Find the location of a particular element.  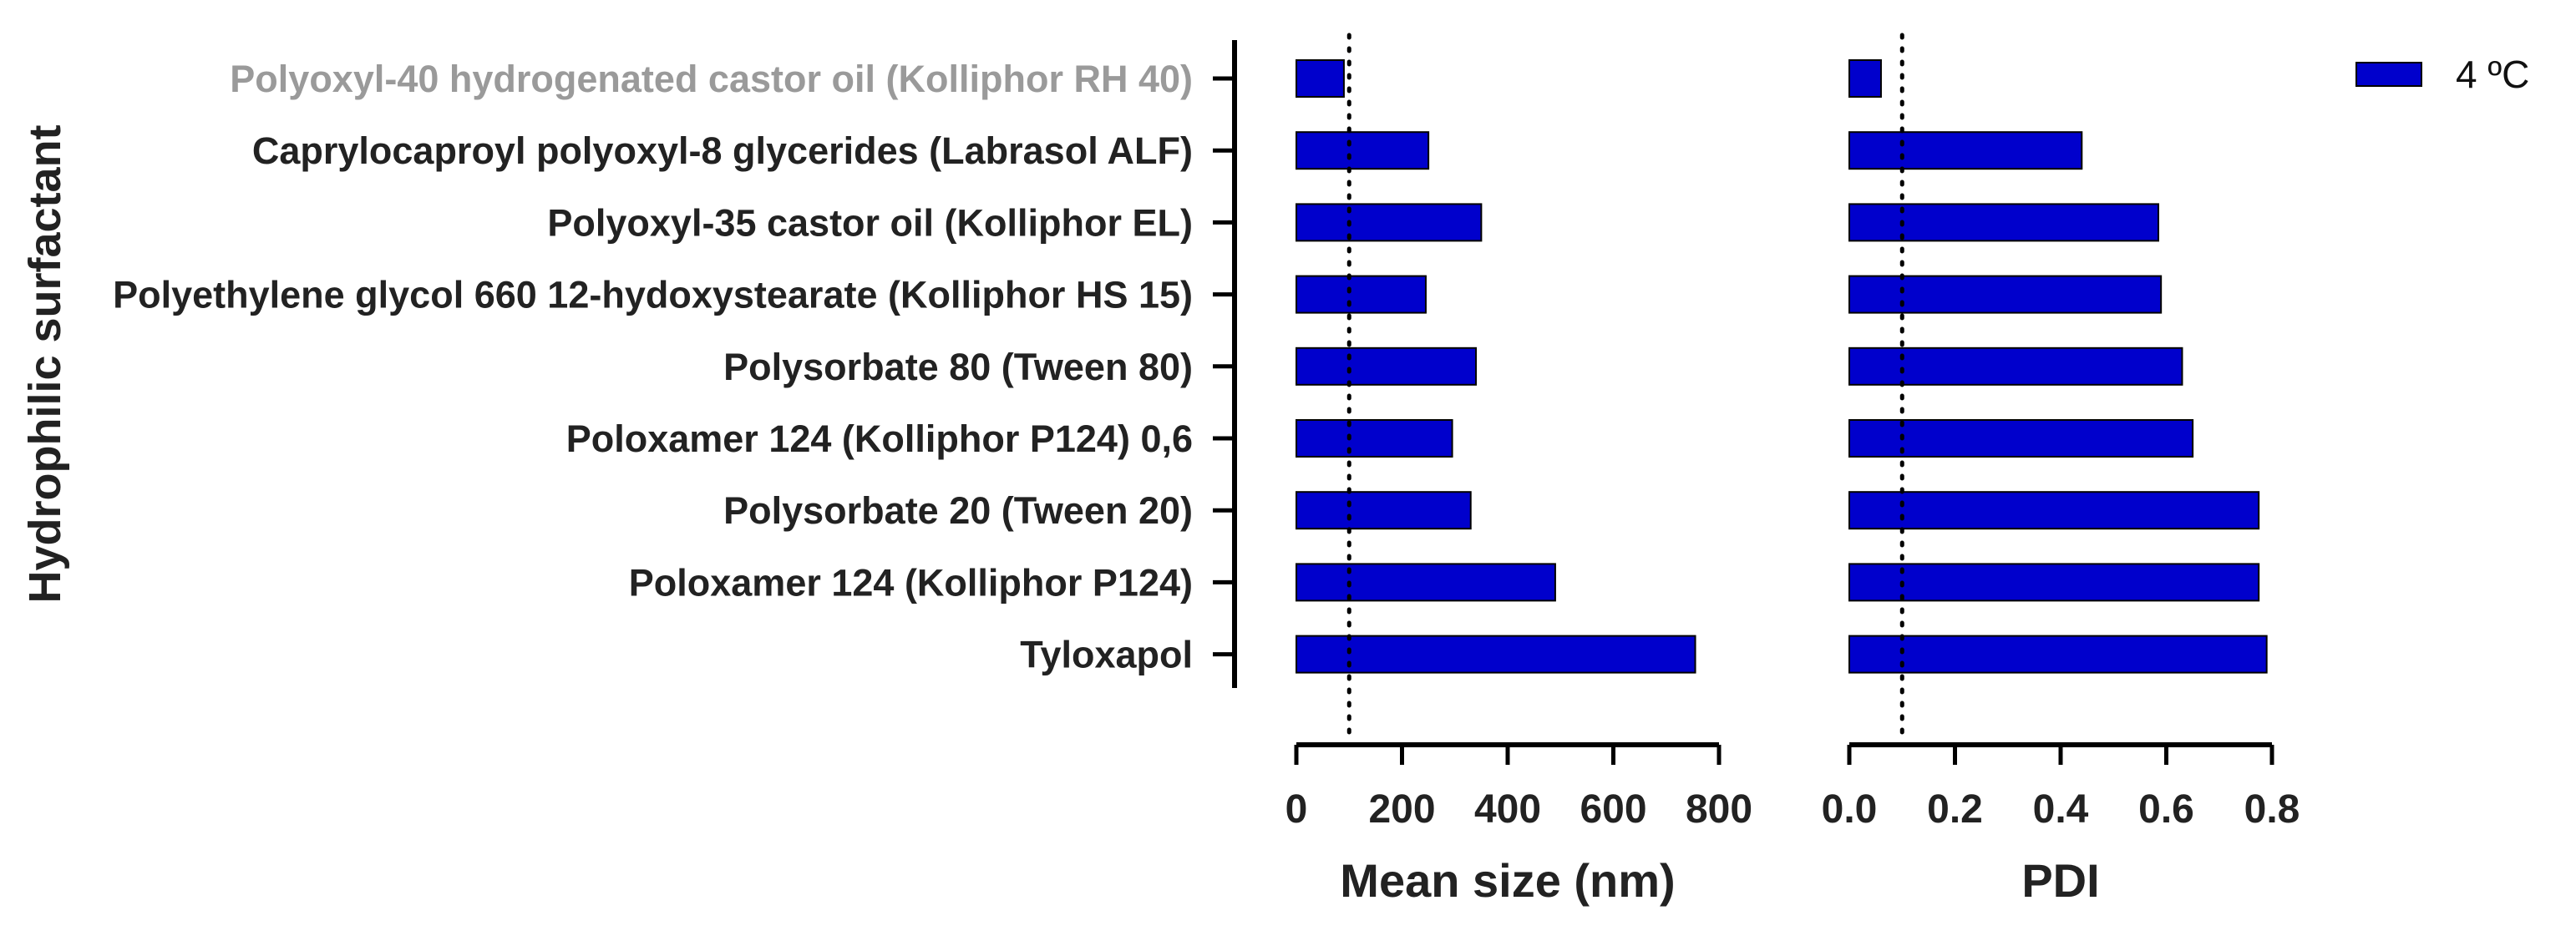

y-axis-title: Hydrophilic surfactant is located at coordinates (45, 363).